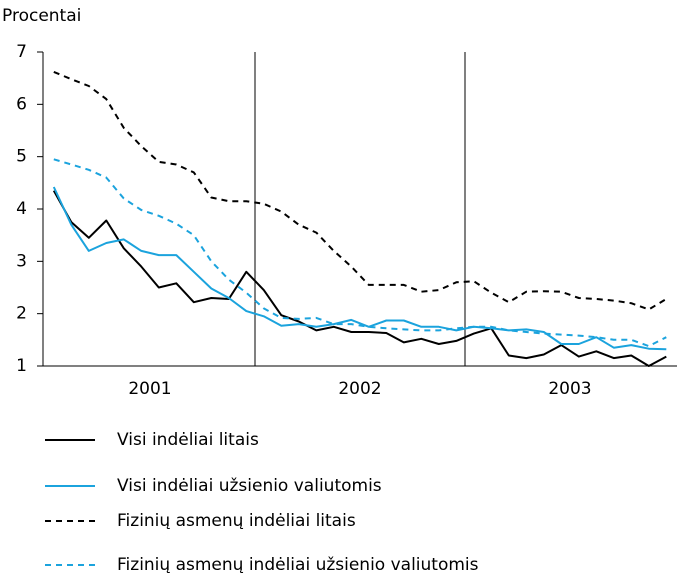  Describe the element at coordinates (21, 366) in the screenshot. I see `y-tick-label: 1` at that location.